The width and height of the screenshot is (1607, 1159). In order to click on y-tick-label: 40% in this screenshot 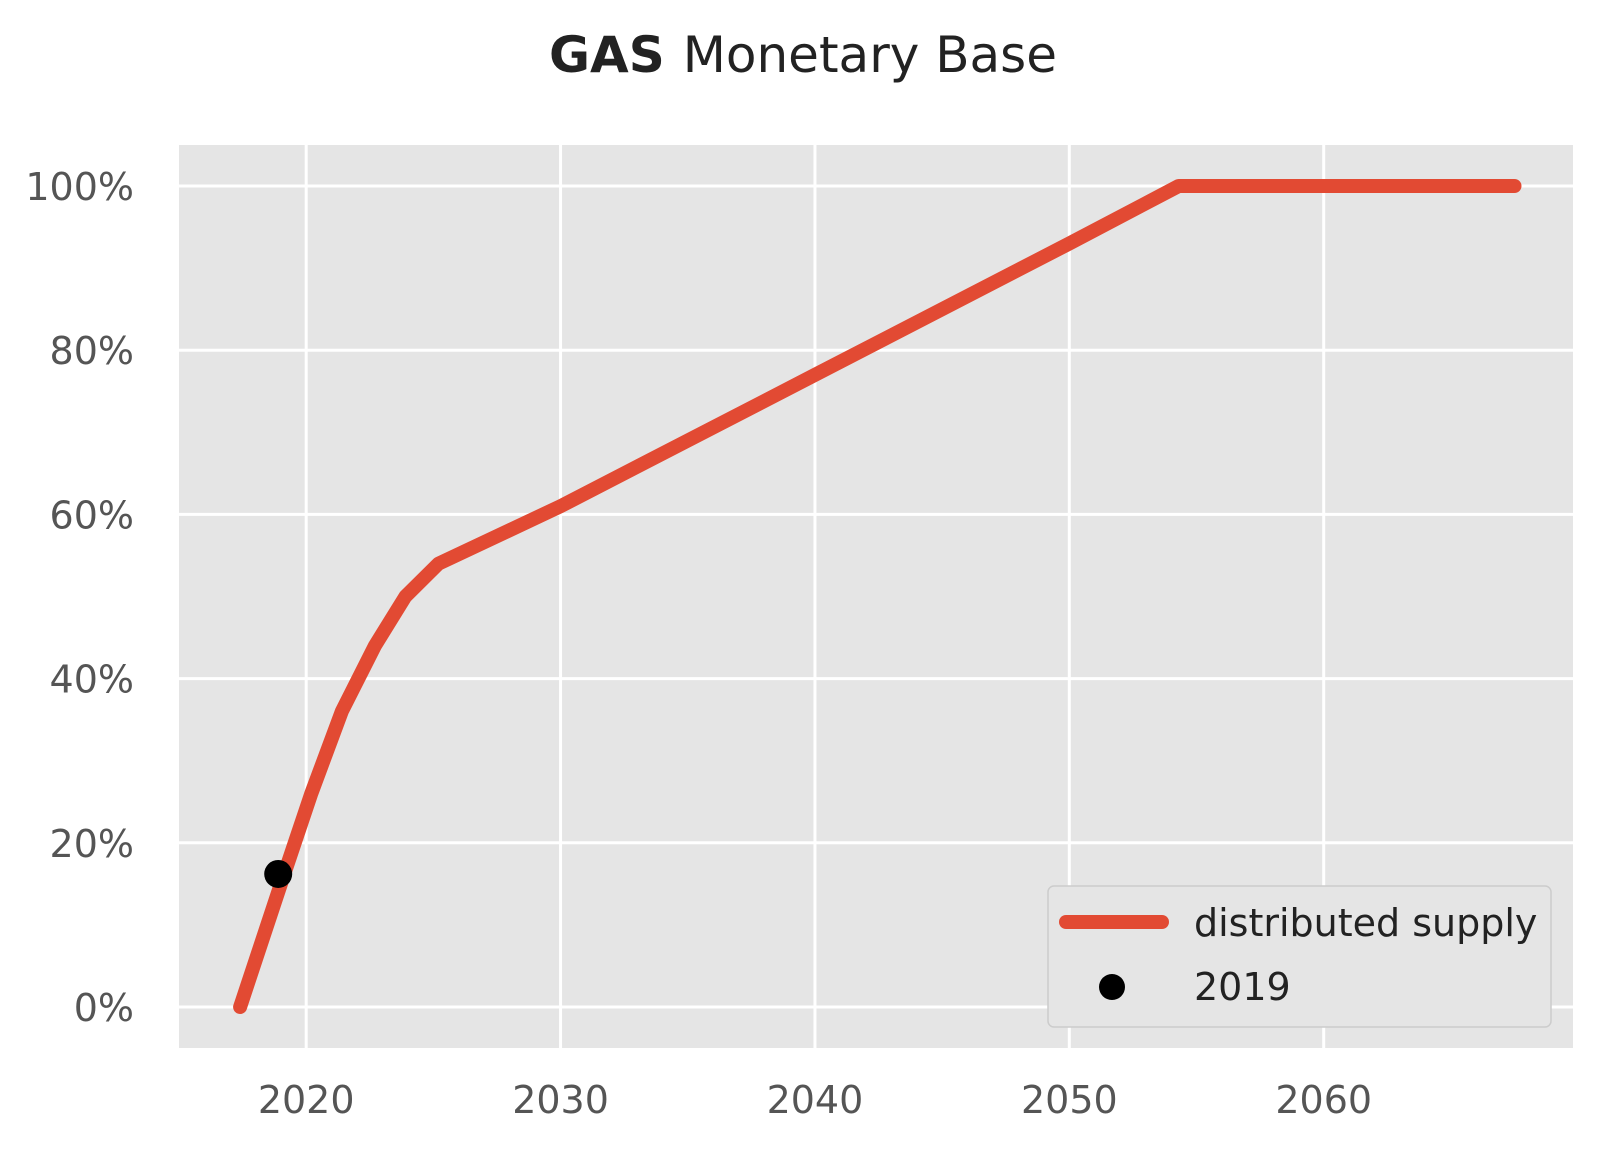, I will do `click(92, 680)`.